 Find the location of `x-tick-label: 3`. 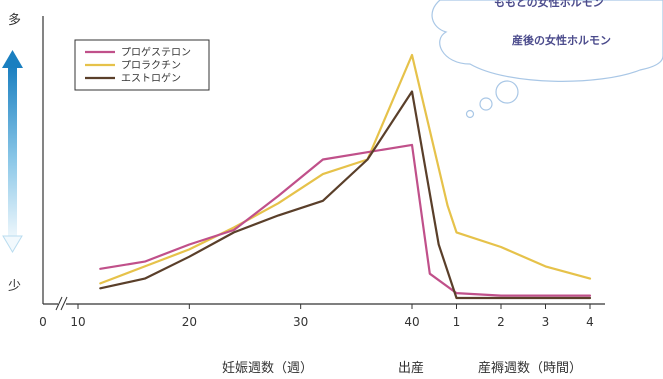

x-tick-label: 3 is located at coordinates (546, 322).